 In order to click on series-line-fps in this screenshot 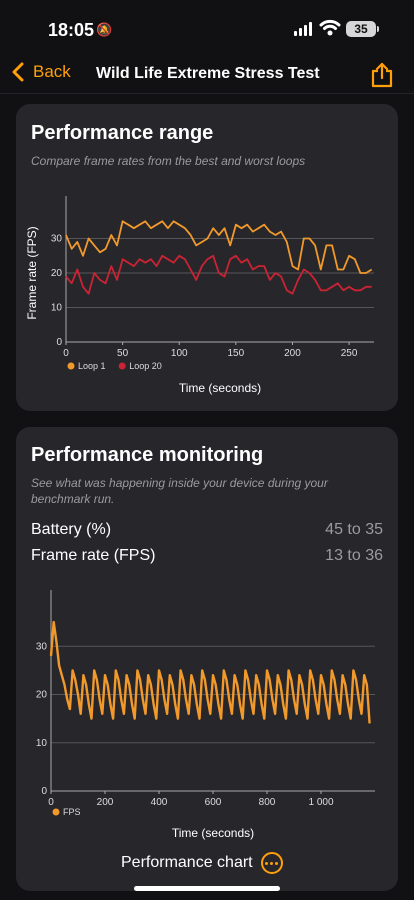, I will do `click(210, 672)`.